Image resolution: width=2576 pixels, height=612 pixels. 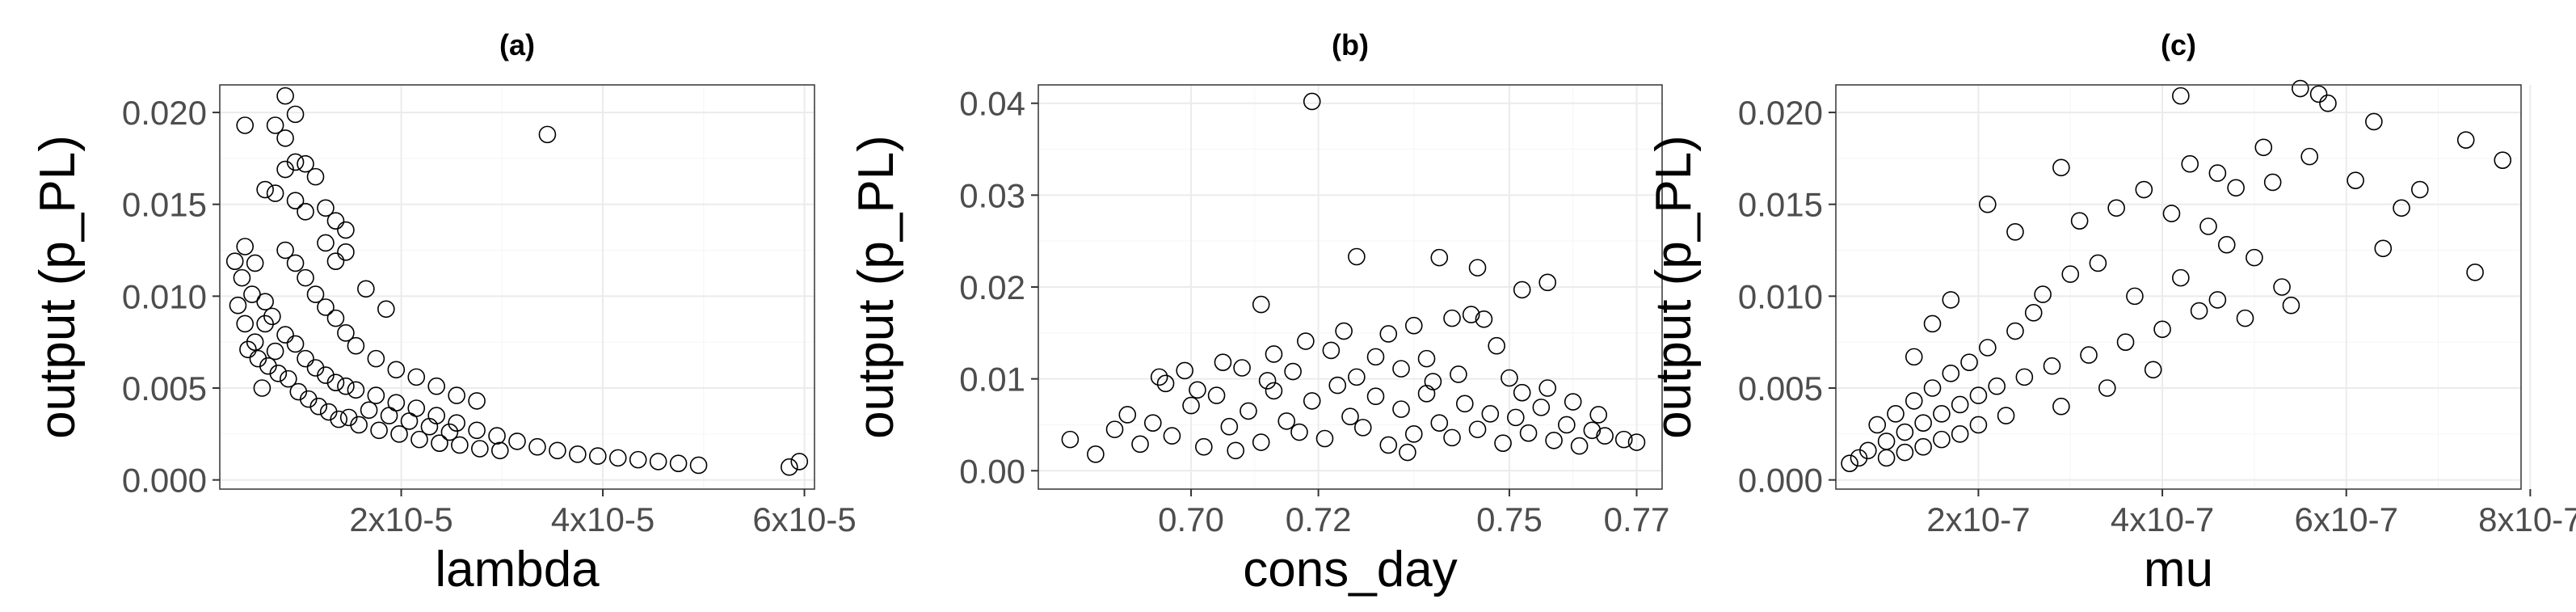 What do you see at coordinates (164, 113) in the screenshot?
I see `y-tick-label: 0.020` at bounding box center [164, 113].